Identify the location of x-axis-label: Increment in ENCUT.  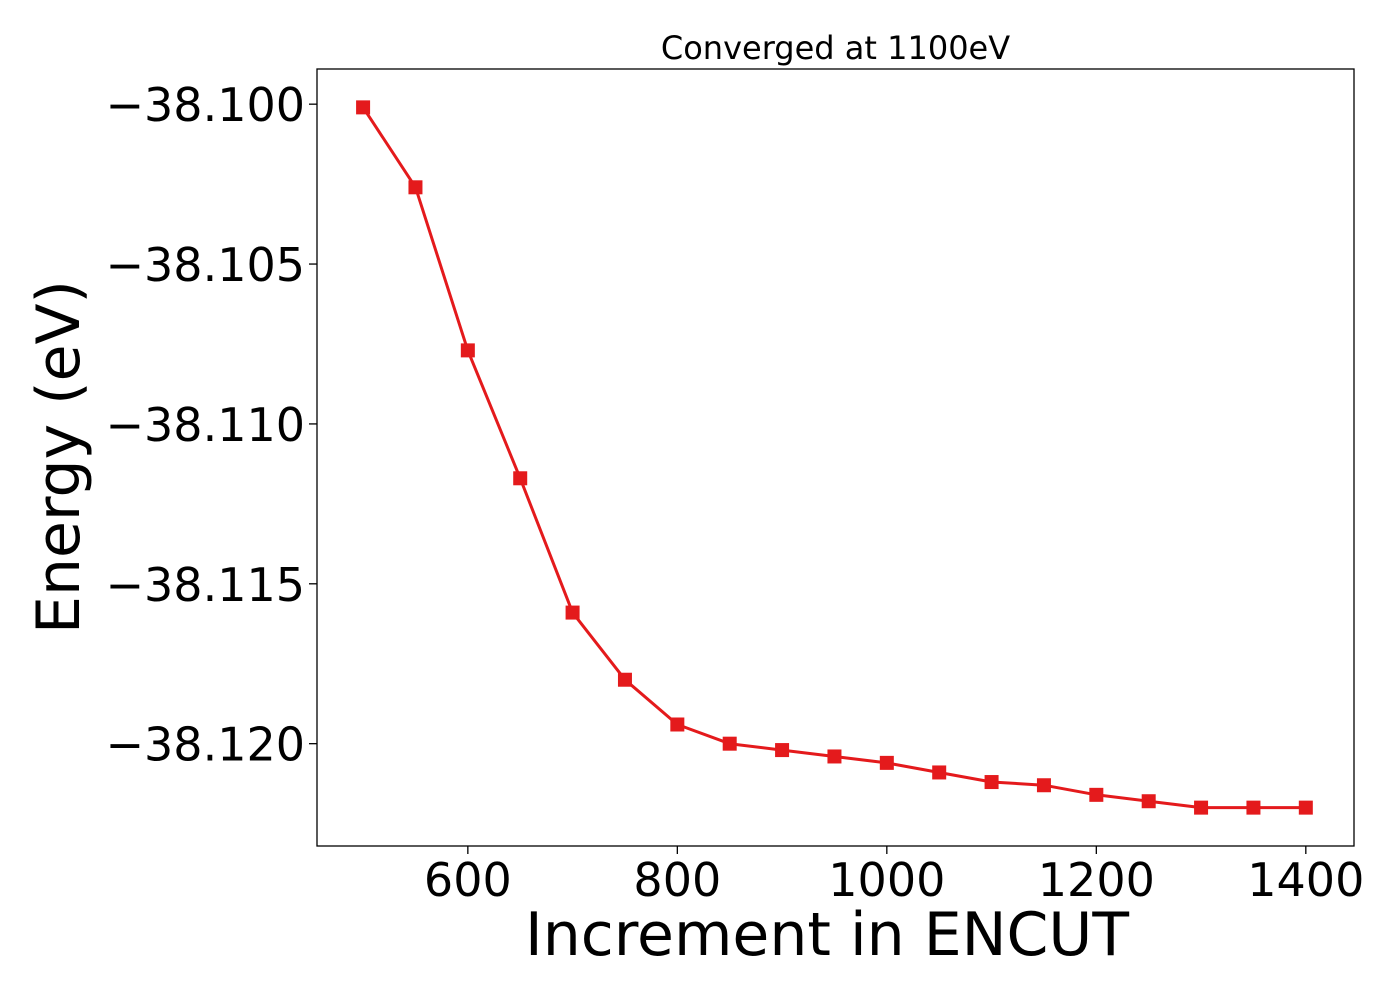
(827, 935).